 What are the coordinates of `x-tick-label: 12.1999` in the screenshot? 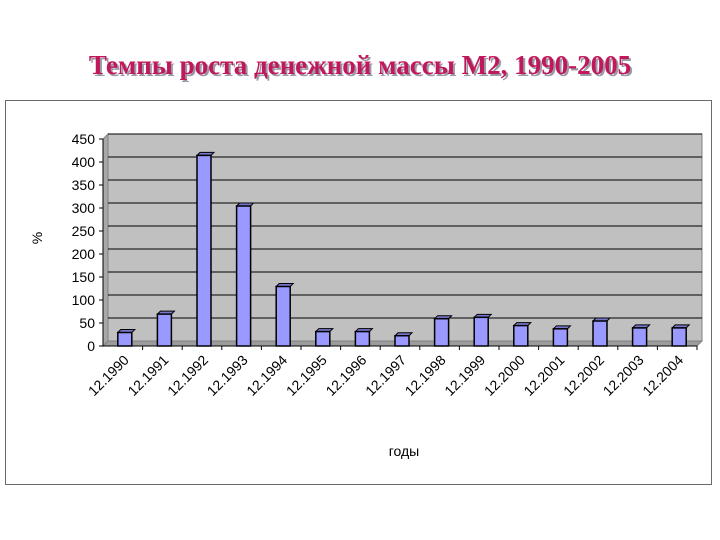 It's located at (464, 375).